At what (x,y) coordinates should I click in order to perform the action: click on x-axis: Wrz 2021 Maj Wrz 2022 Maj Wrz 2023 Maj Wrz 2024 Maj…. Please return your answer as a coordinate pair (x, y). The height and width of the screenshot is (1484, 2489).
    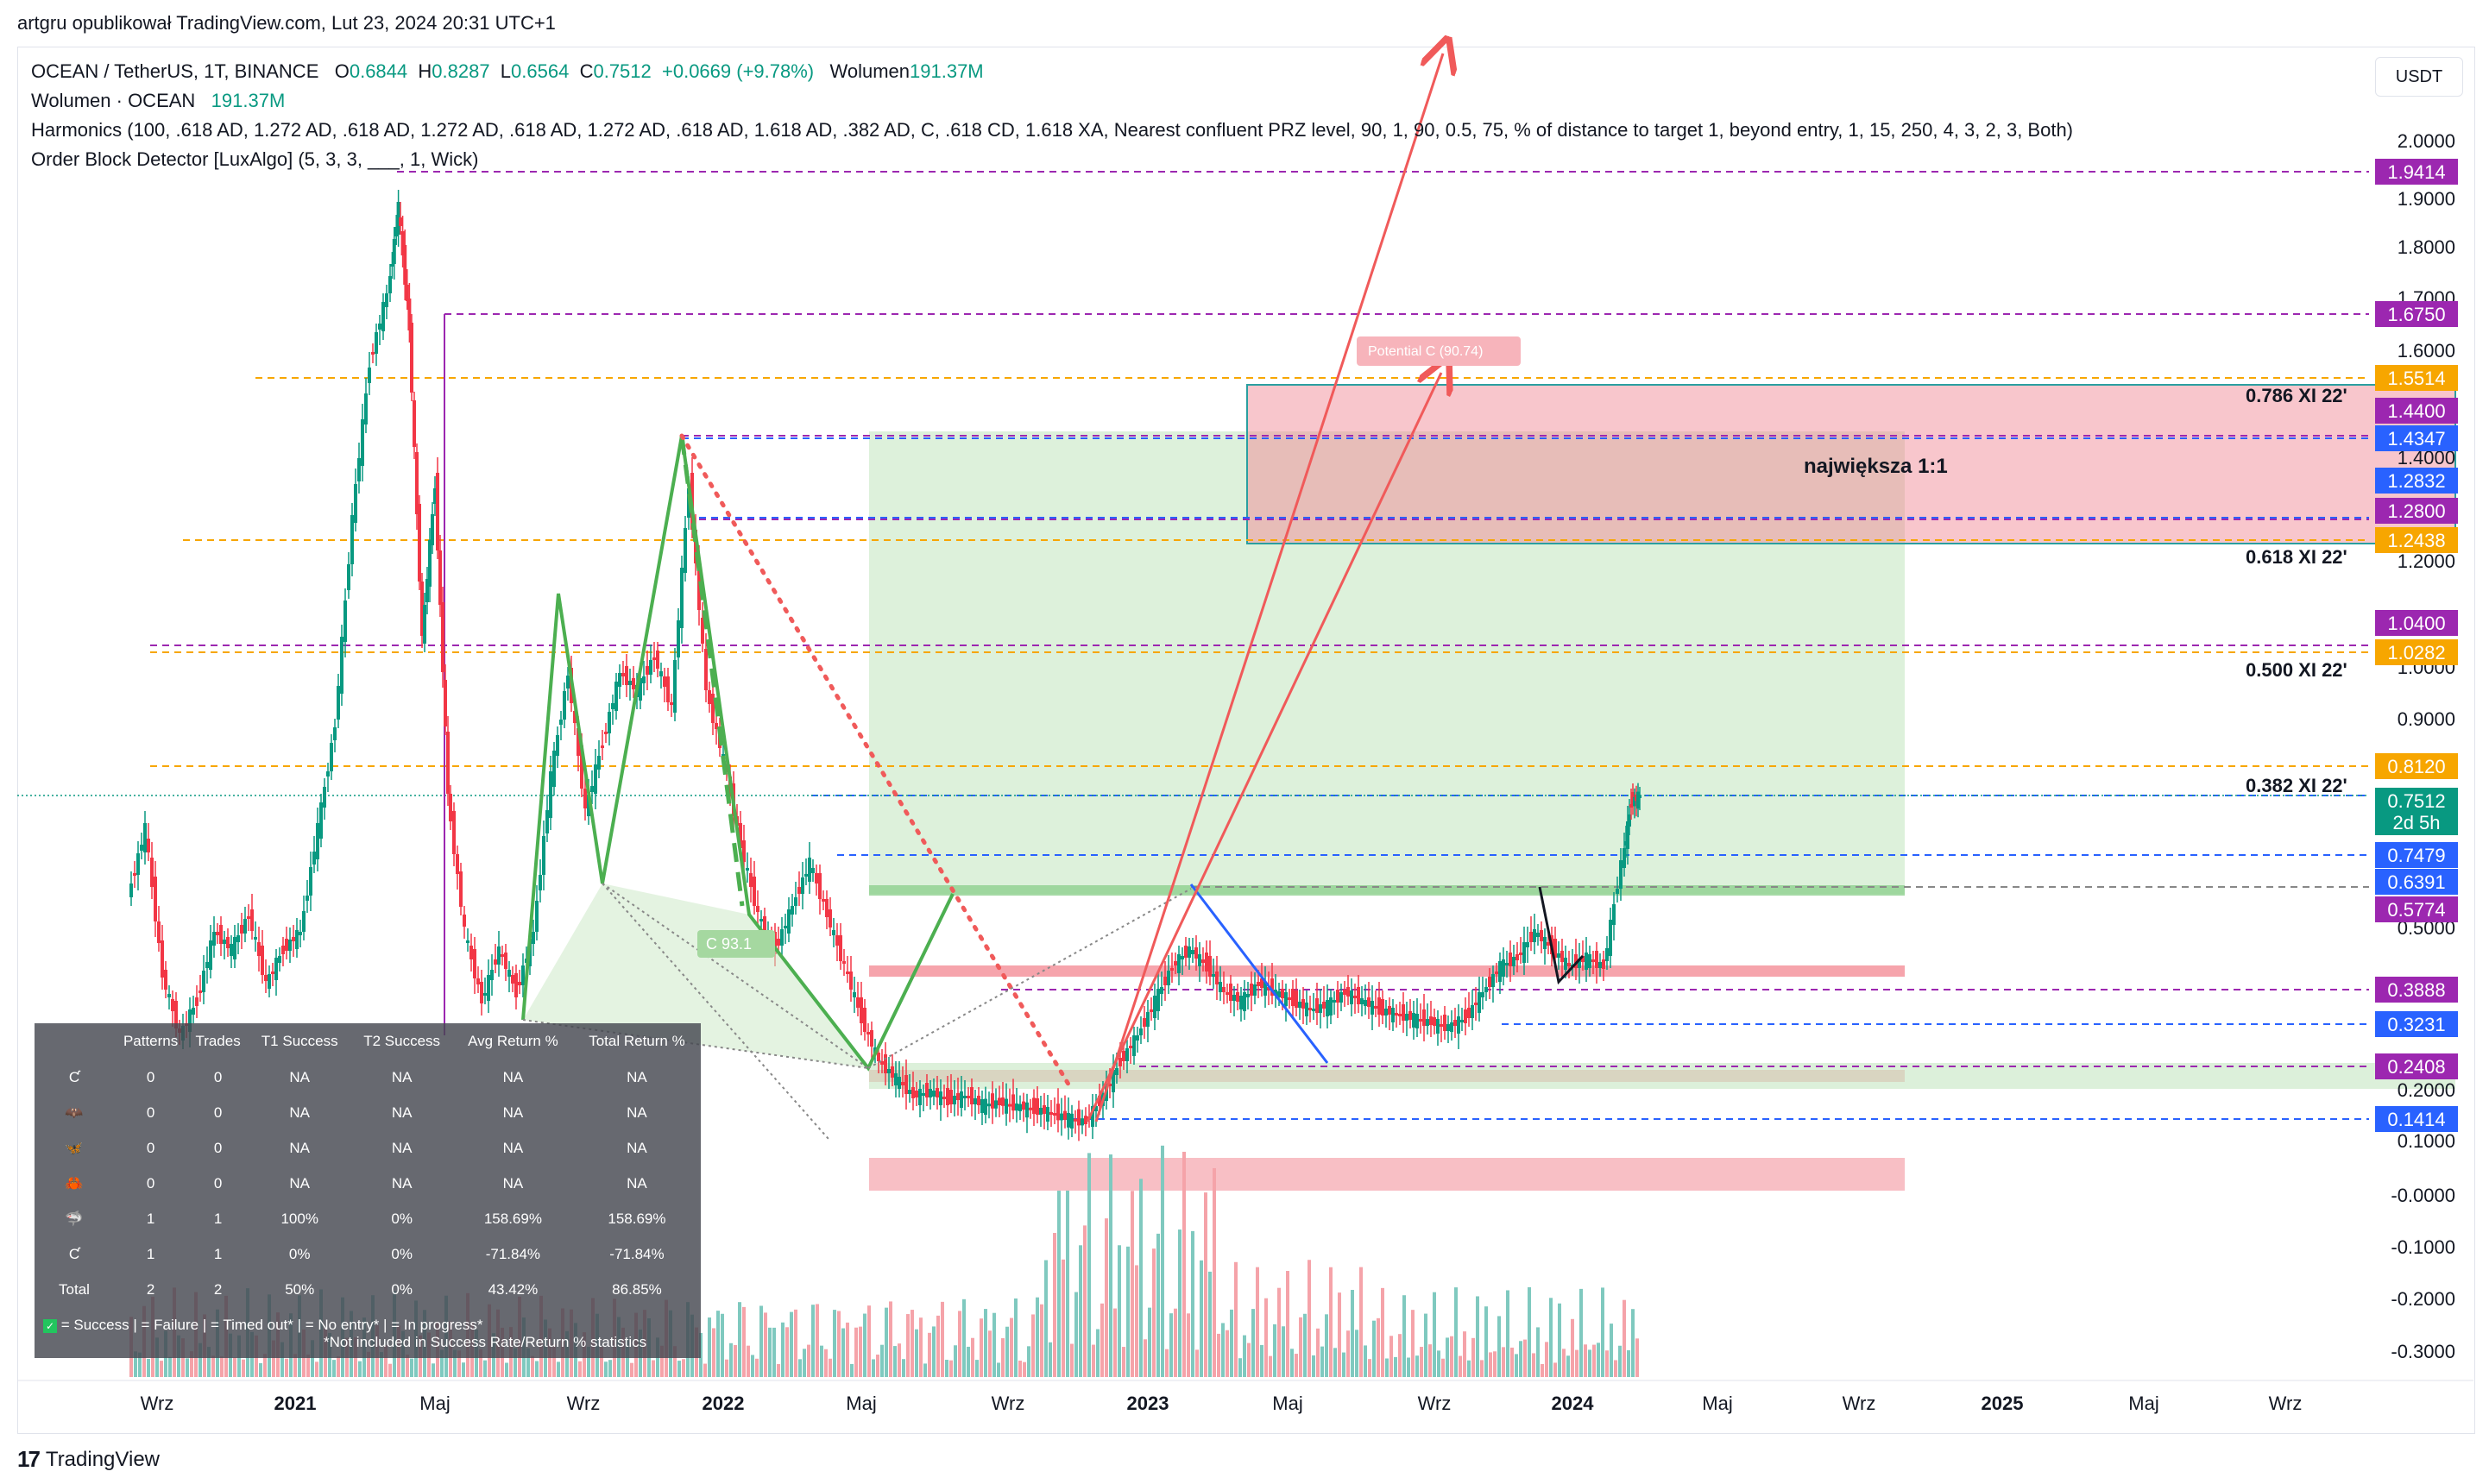
    Looking at the image, I should click on (1222, 1403).